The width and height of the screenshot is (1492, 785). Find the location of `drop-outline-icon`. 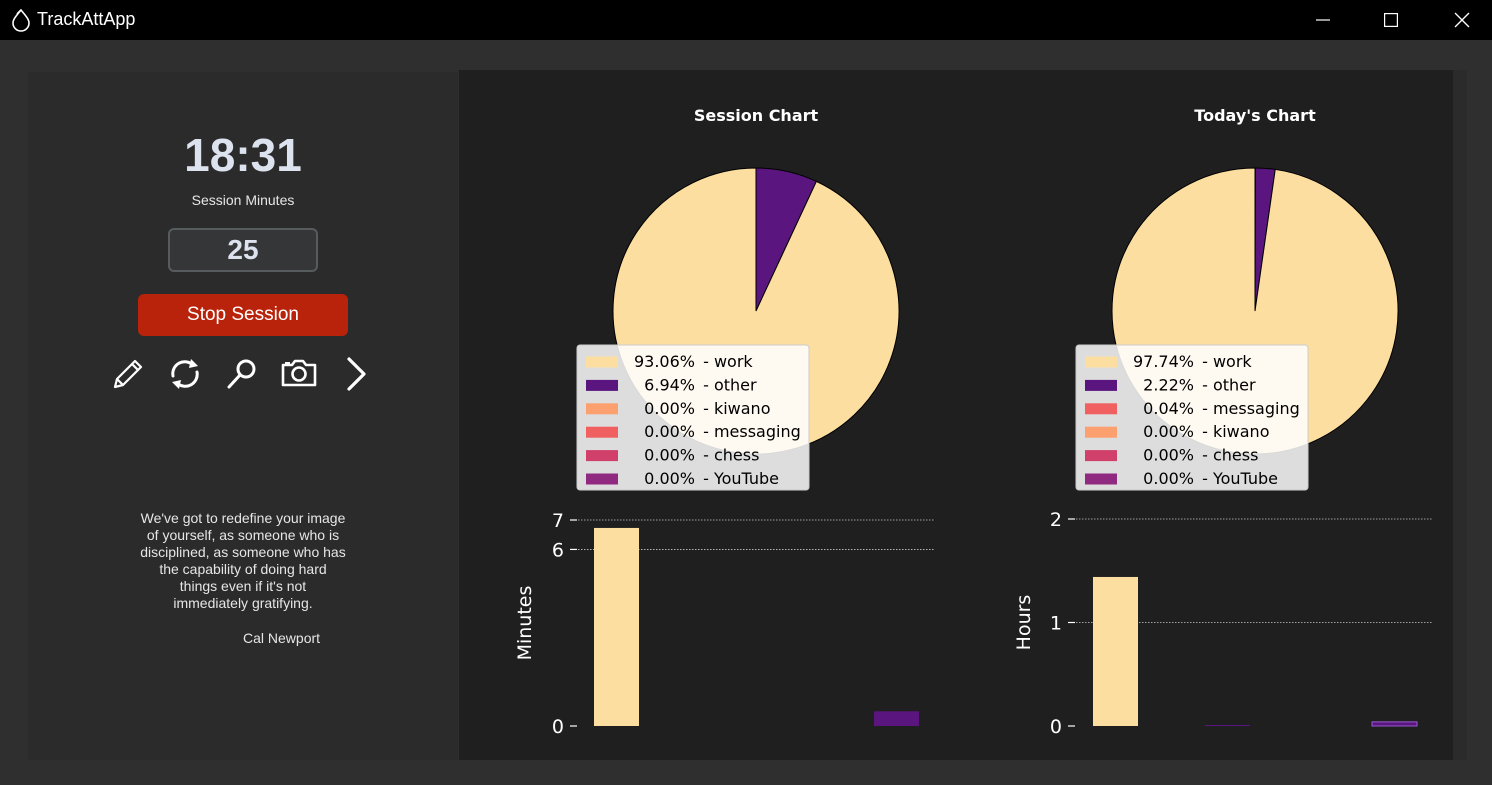

drop-outline-icon is located at coordinates (21, 20).